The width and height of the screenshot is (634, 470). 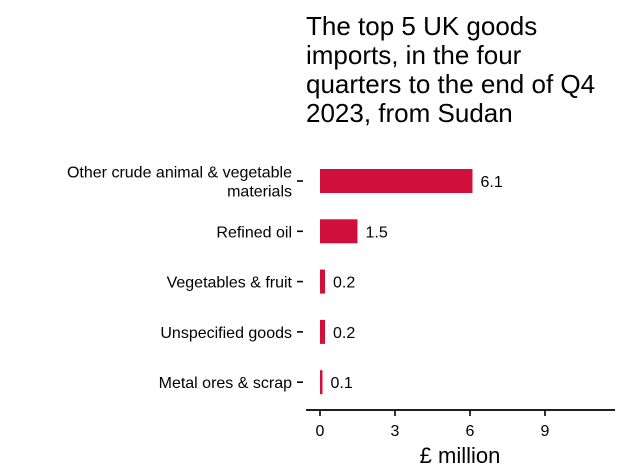 What do you see at coordinates (342, 383) in the screenshot?
I see `data-label-4: 0.1` at bounding box center [342, 383].